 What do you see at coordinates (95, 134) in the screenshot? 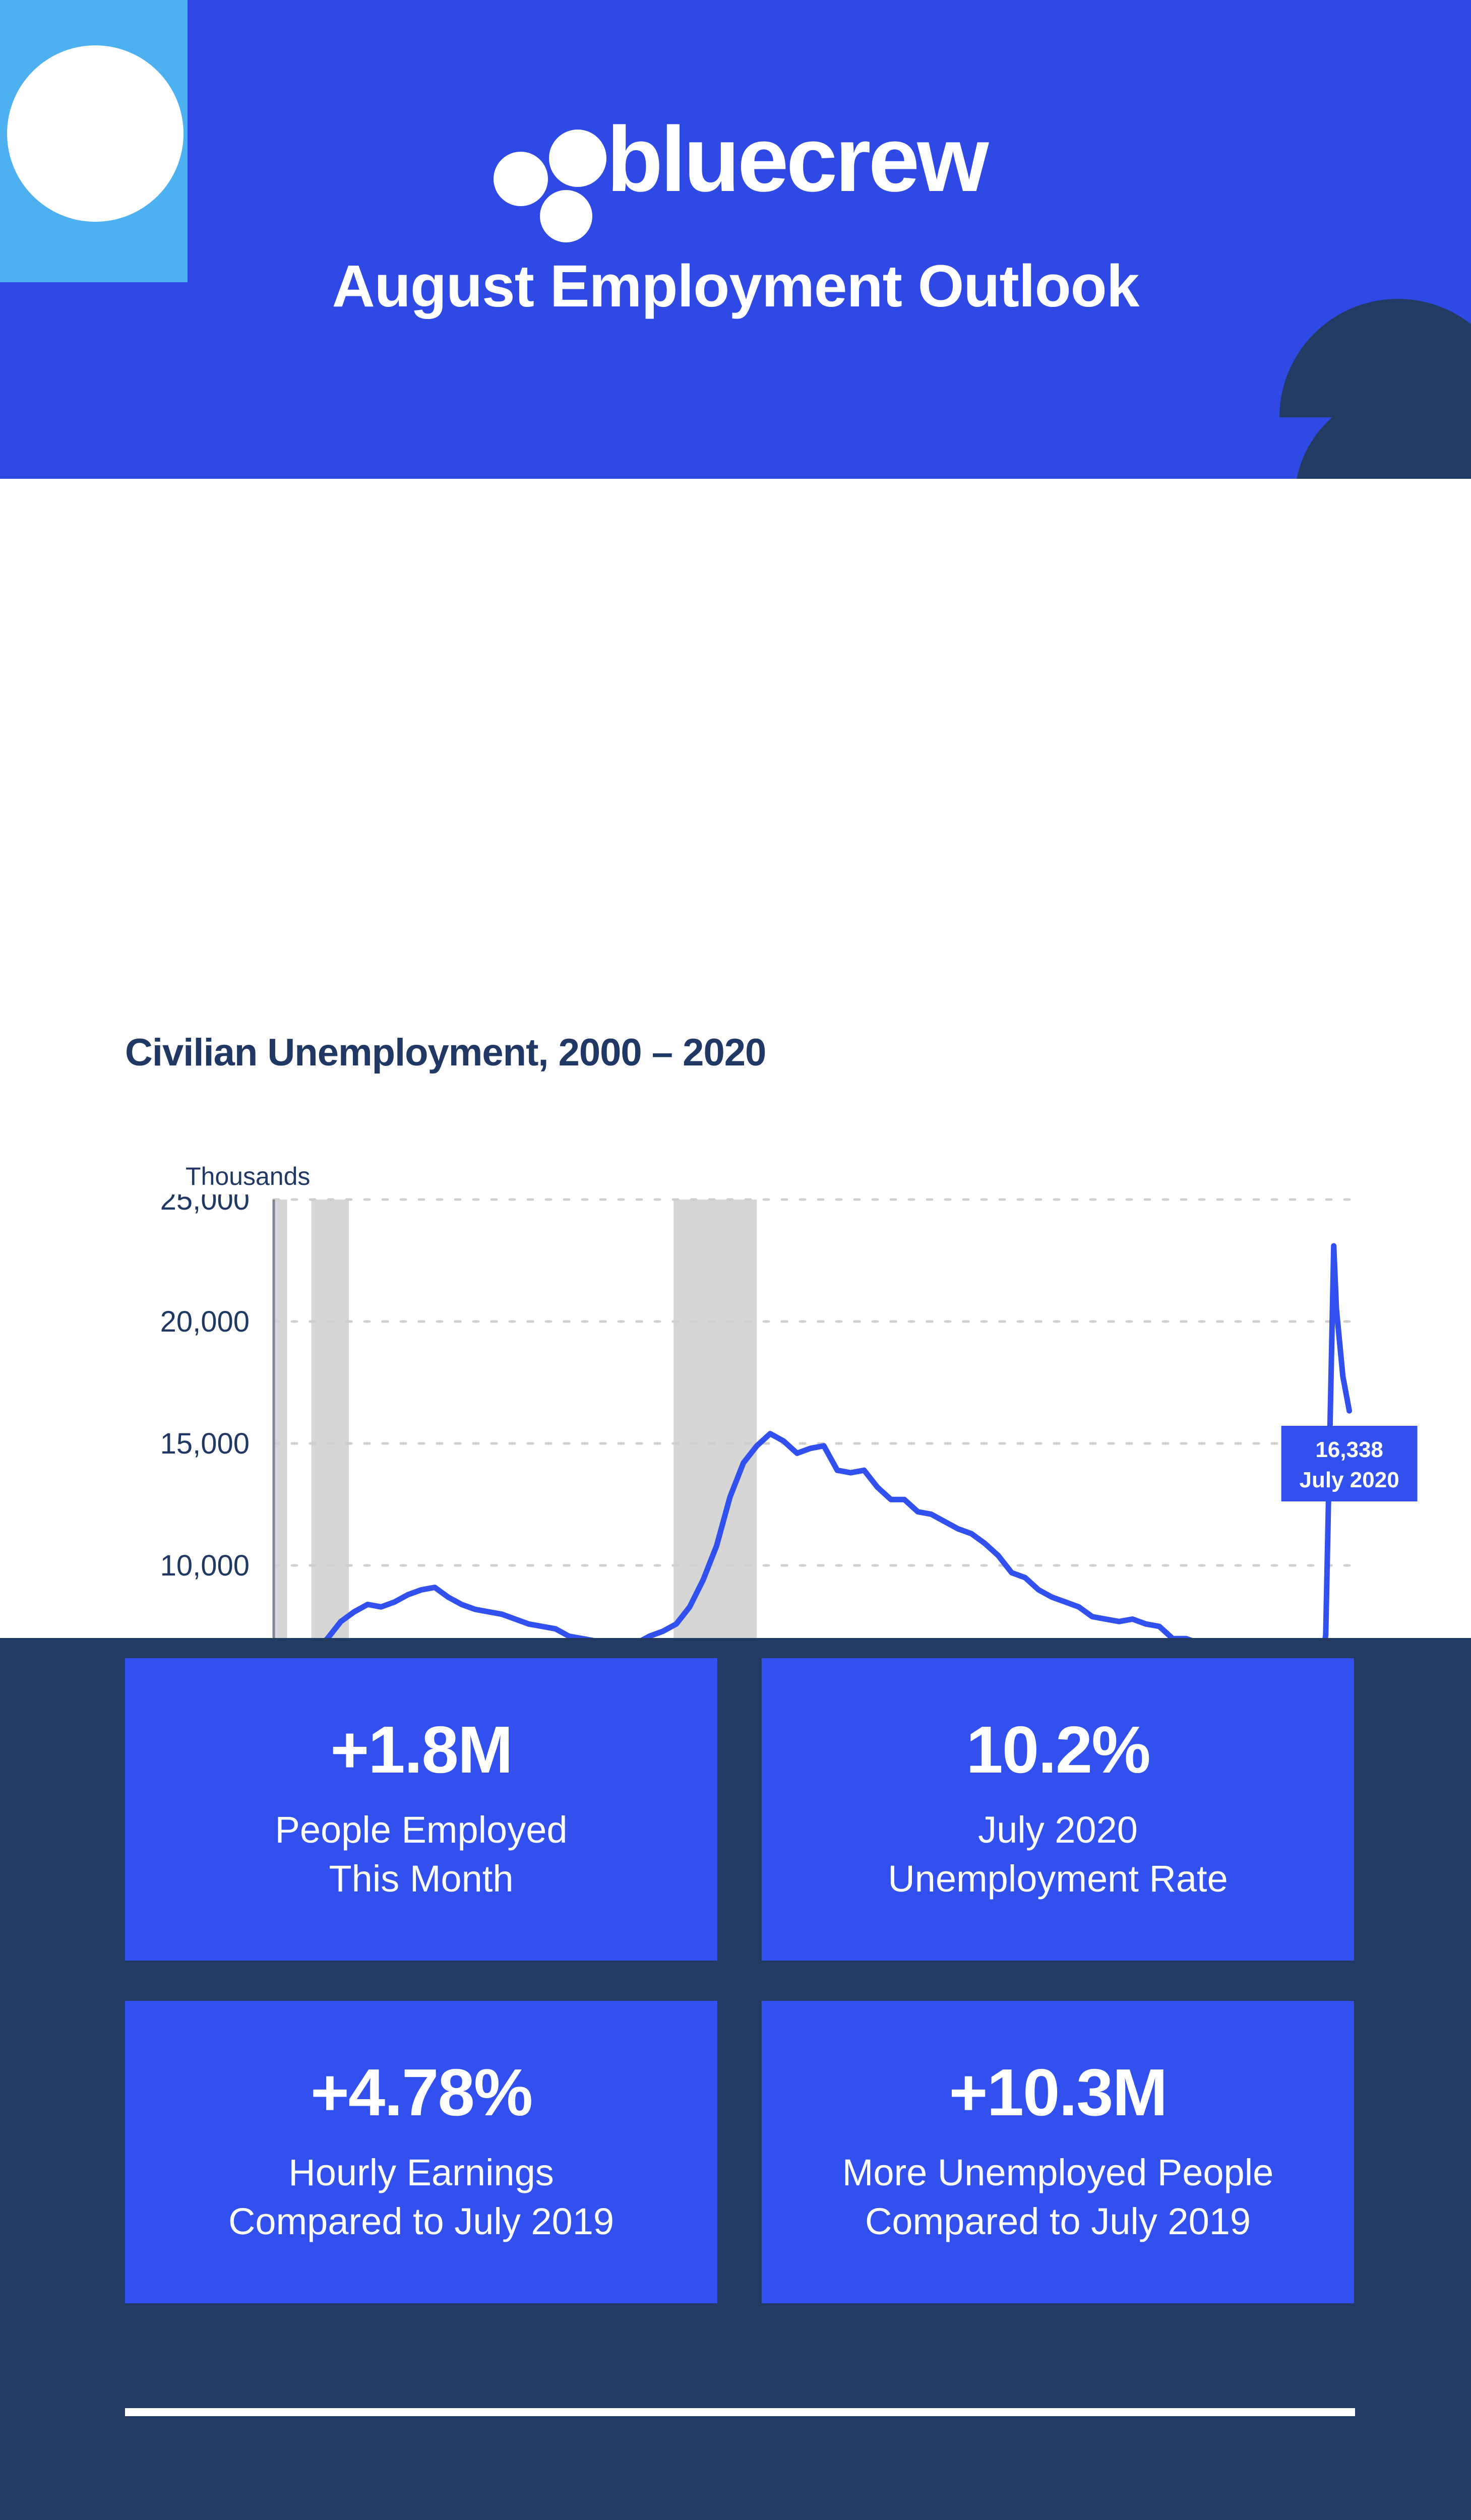
I see `white-circle-decoration` at bounding box center [95, 134].